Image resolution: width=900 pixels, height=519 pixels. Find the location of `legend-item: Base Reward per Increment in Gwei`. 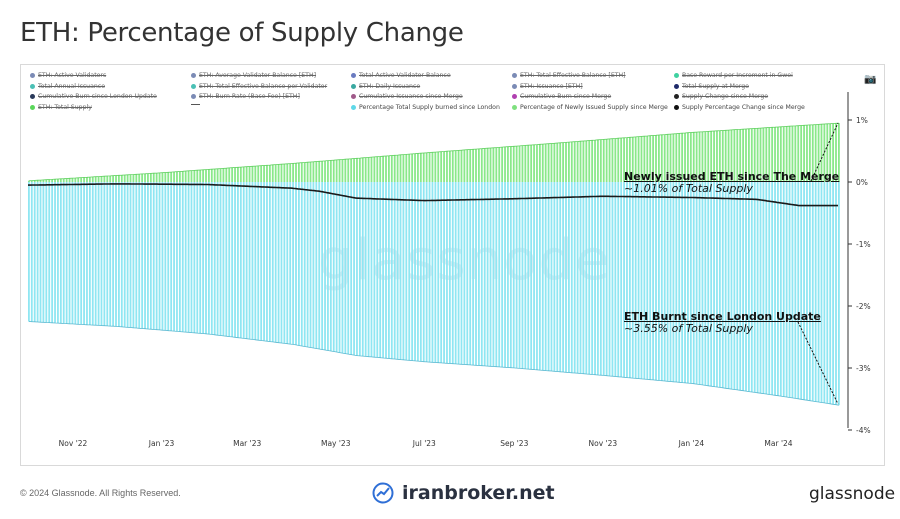

legend-item: Base Reward per Increment in Gwei is located at coordinates (733, 75).